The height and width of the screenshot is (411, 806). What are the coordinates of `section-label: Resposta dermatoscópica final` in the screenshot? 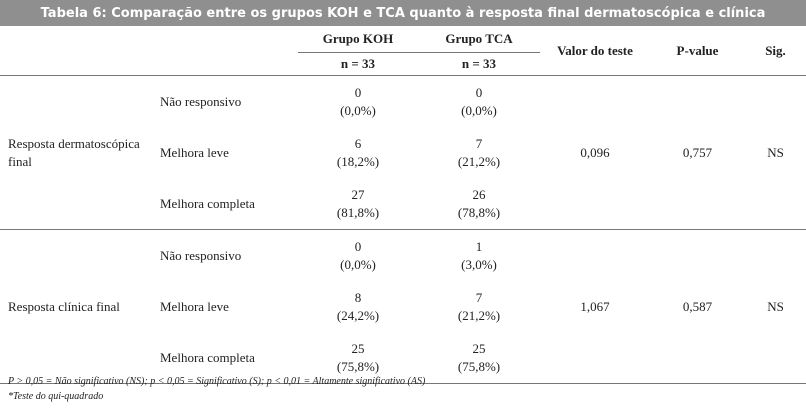 It's located at (79, 152).